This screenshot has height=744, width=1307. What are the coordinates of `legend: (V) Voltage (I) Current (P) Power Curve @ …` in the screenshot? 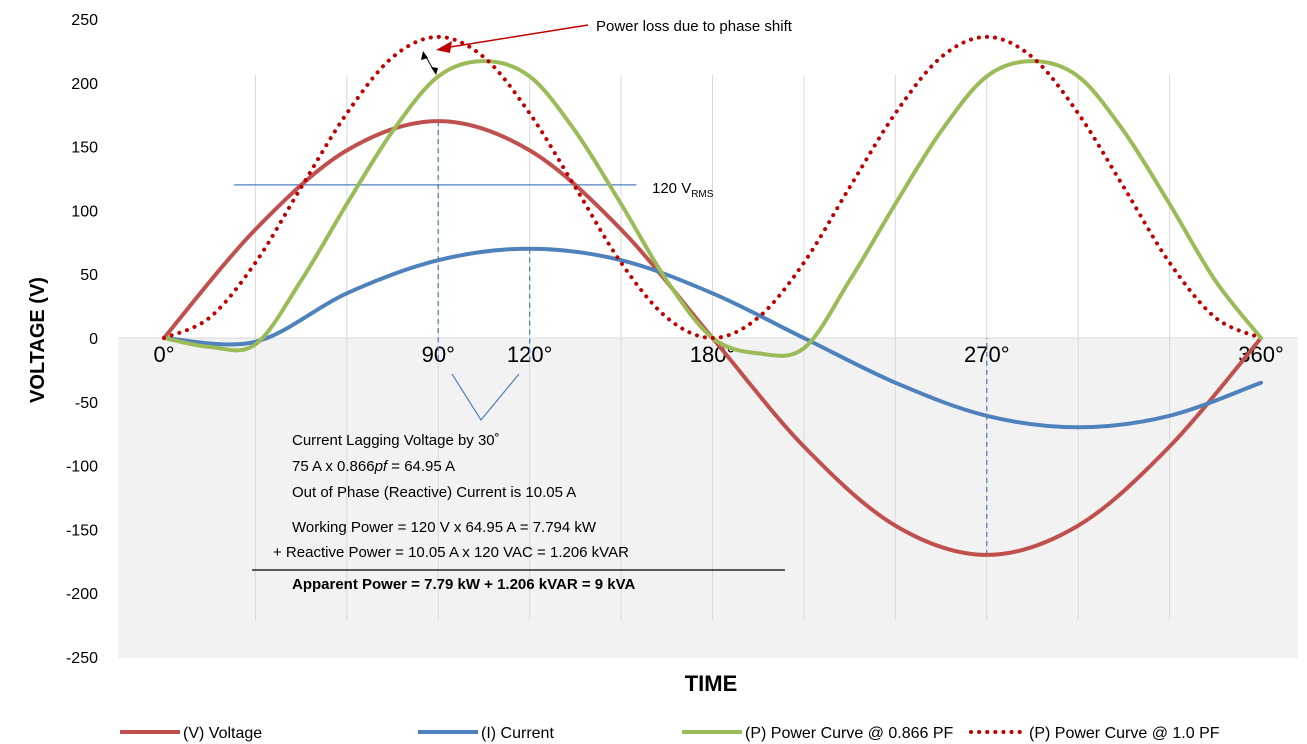 It's located at (670, 733).